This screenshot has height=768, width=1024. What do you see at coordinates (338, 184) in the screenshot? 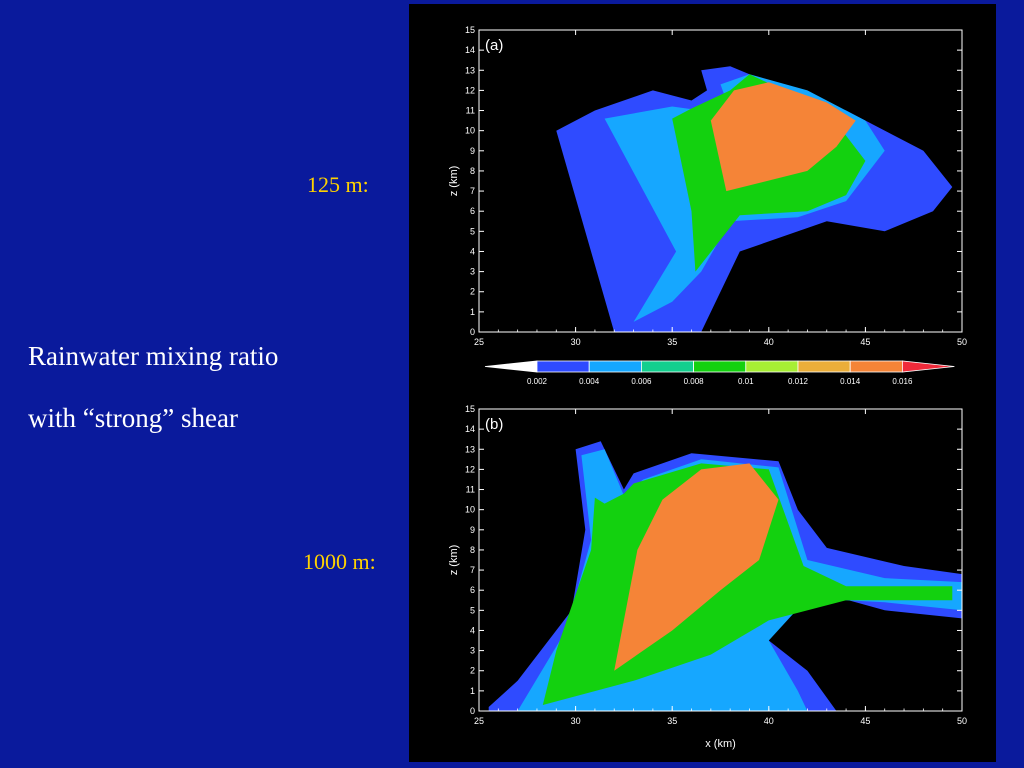
I see `panel-a-size-label: 125 m:` at bounding box center [338, 184].